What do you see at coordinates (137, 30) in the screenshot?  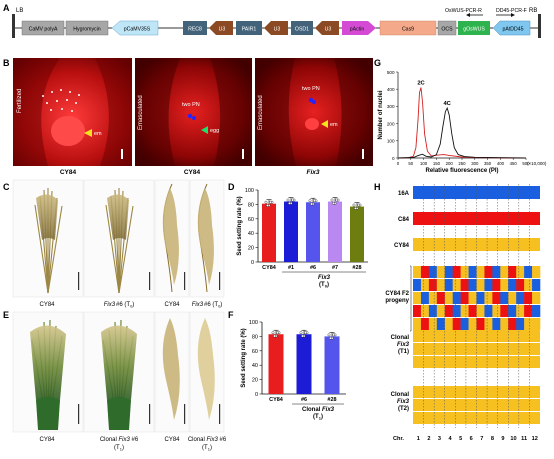 I see `svg-text: pCaMV35S` at bounding box center [137, 30].